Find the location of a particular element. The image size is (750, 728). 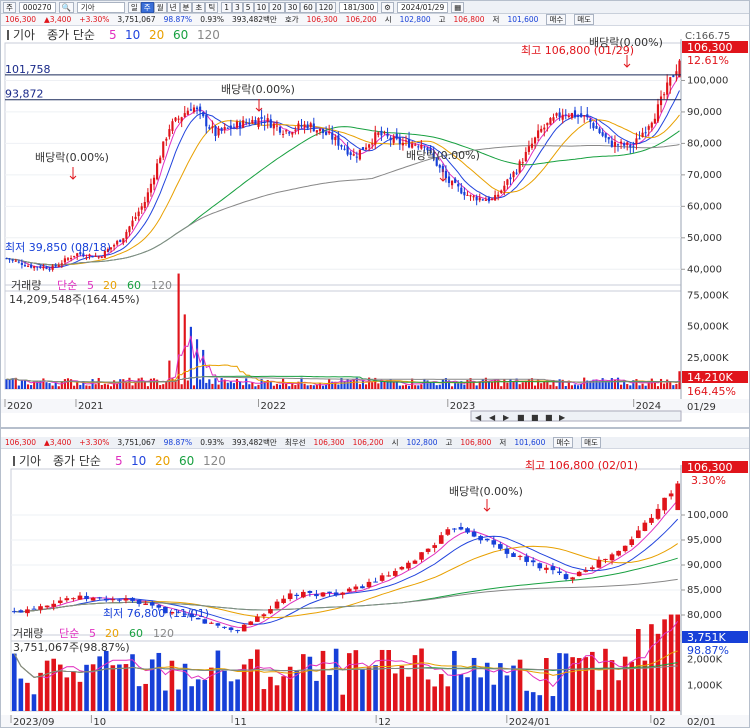

x-axis-label: 2024 is located at coordinates (648, 406).